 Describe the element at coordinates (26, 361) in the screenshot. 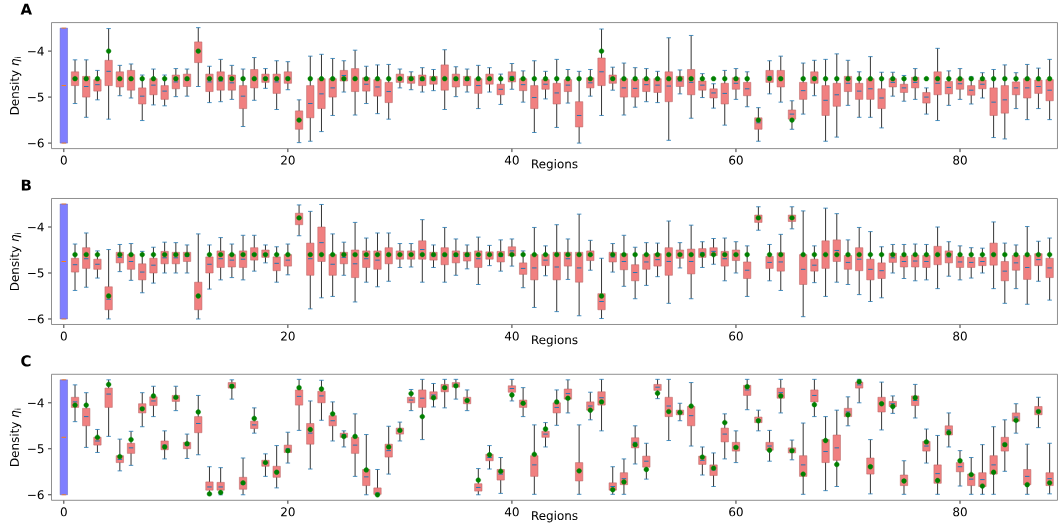

I see `chart-title: C` at that location.